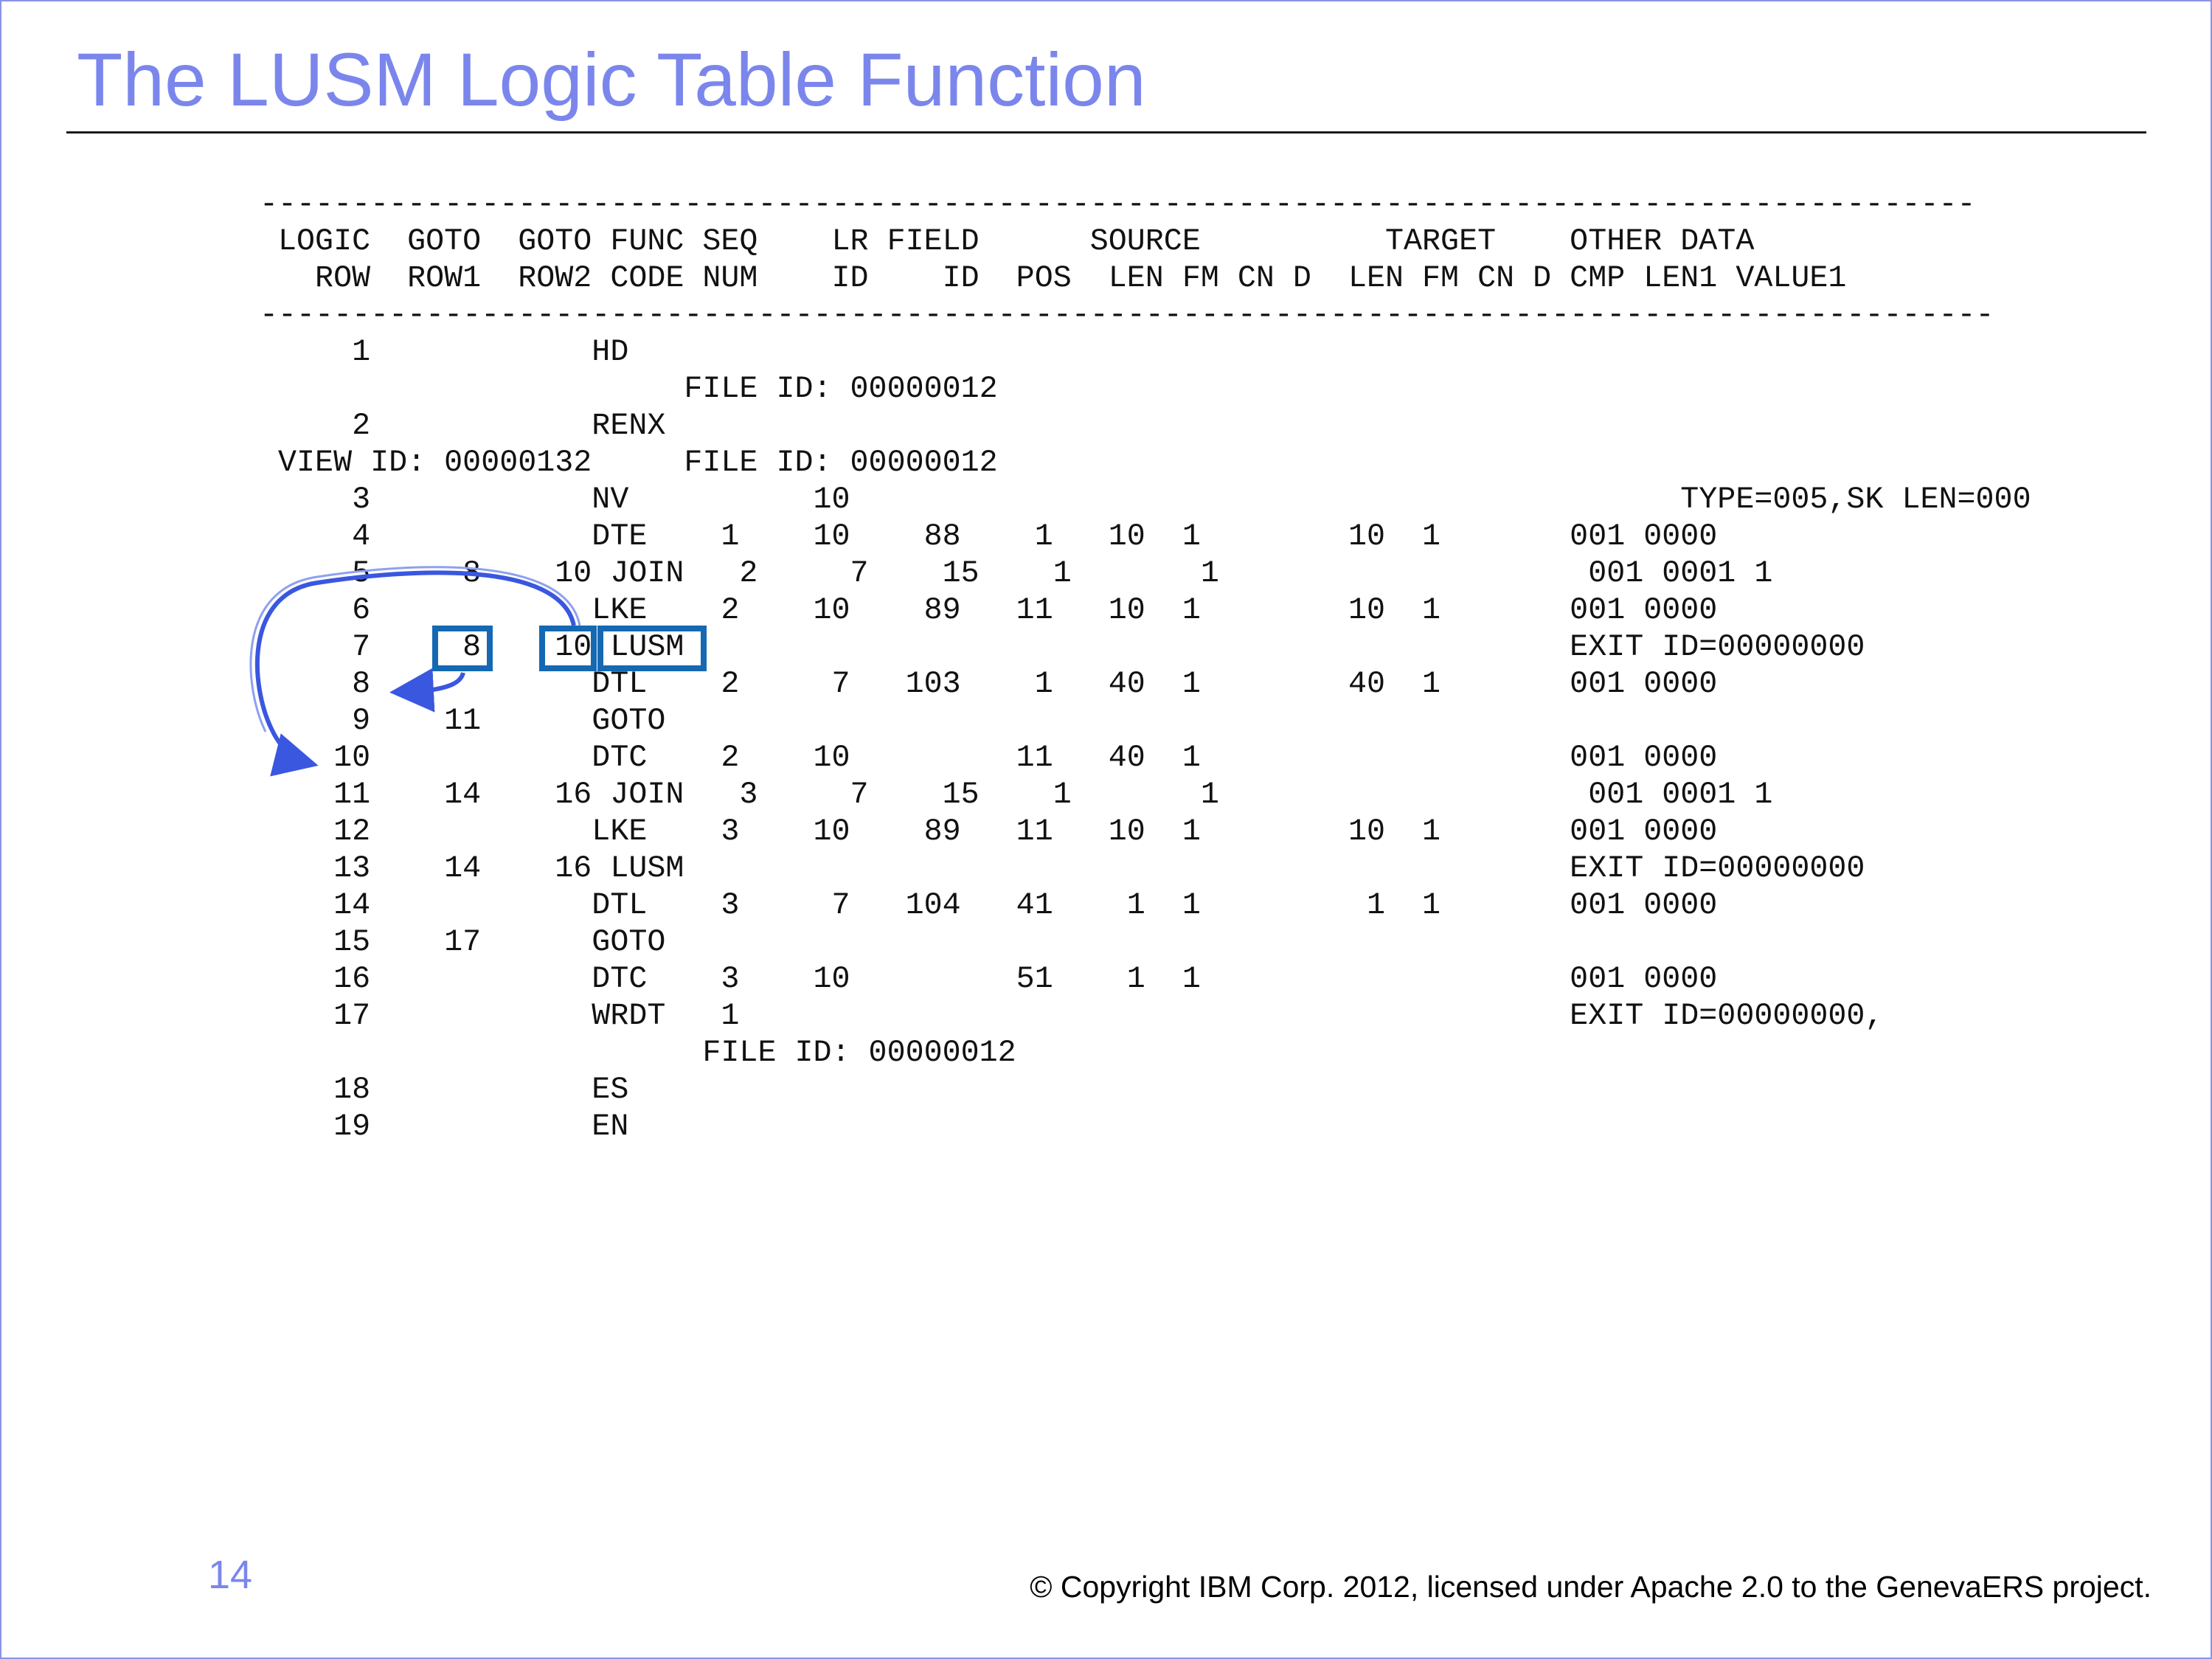 This screenshot has height=1659, width=2212. Describe the element at coordinates (611, 80) in the screenshot. I see `slide-title: The LUSM Logic Table Function` at that location.